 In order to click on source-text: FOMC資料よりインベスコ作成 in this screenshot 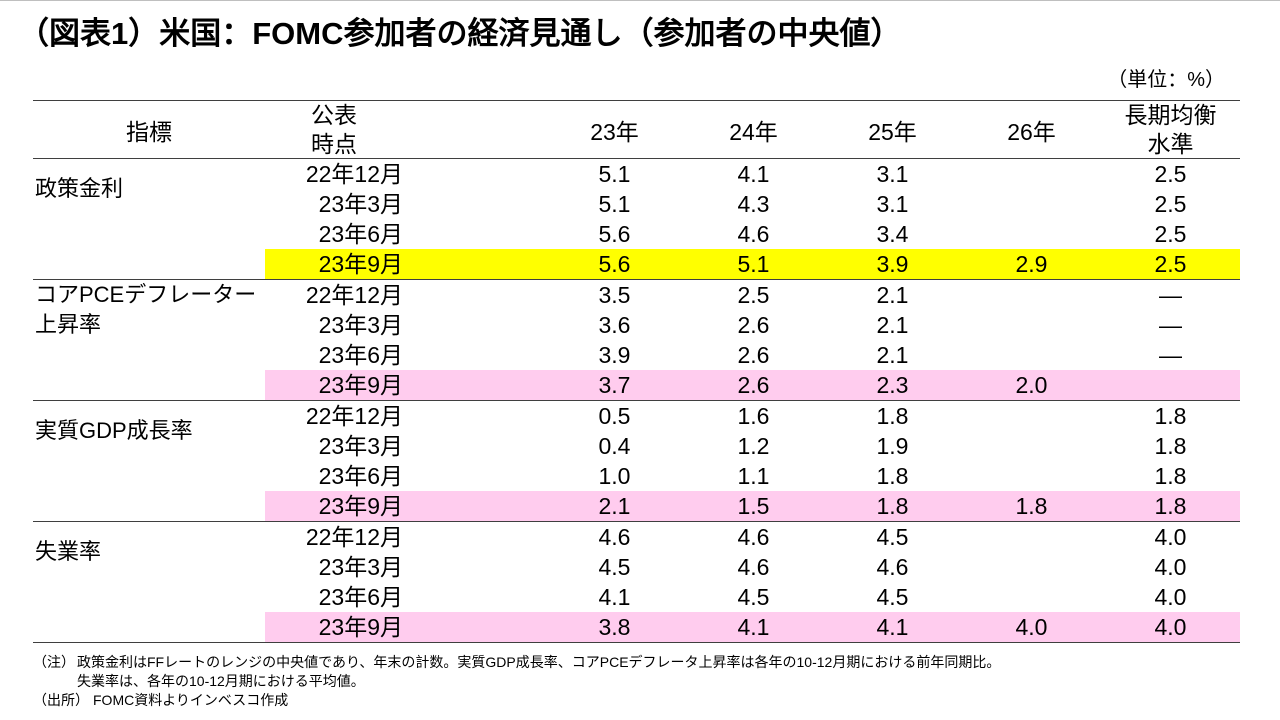, I will do `click(191, 700)`.